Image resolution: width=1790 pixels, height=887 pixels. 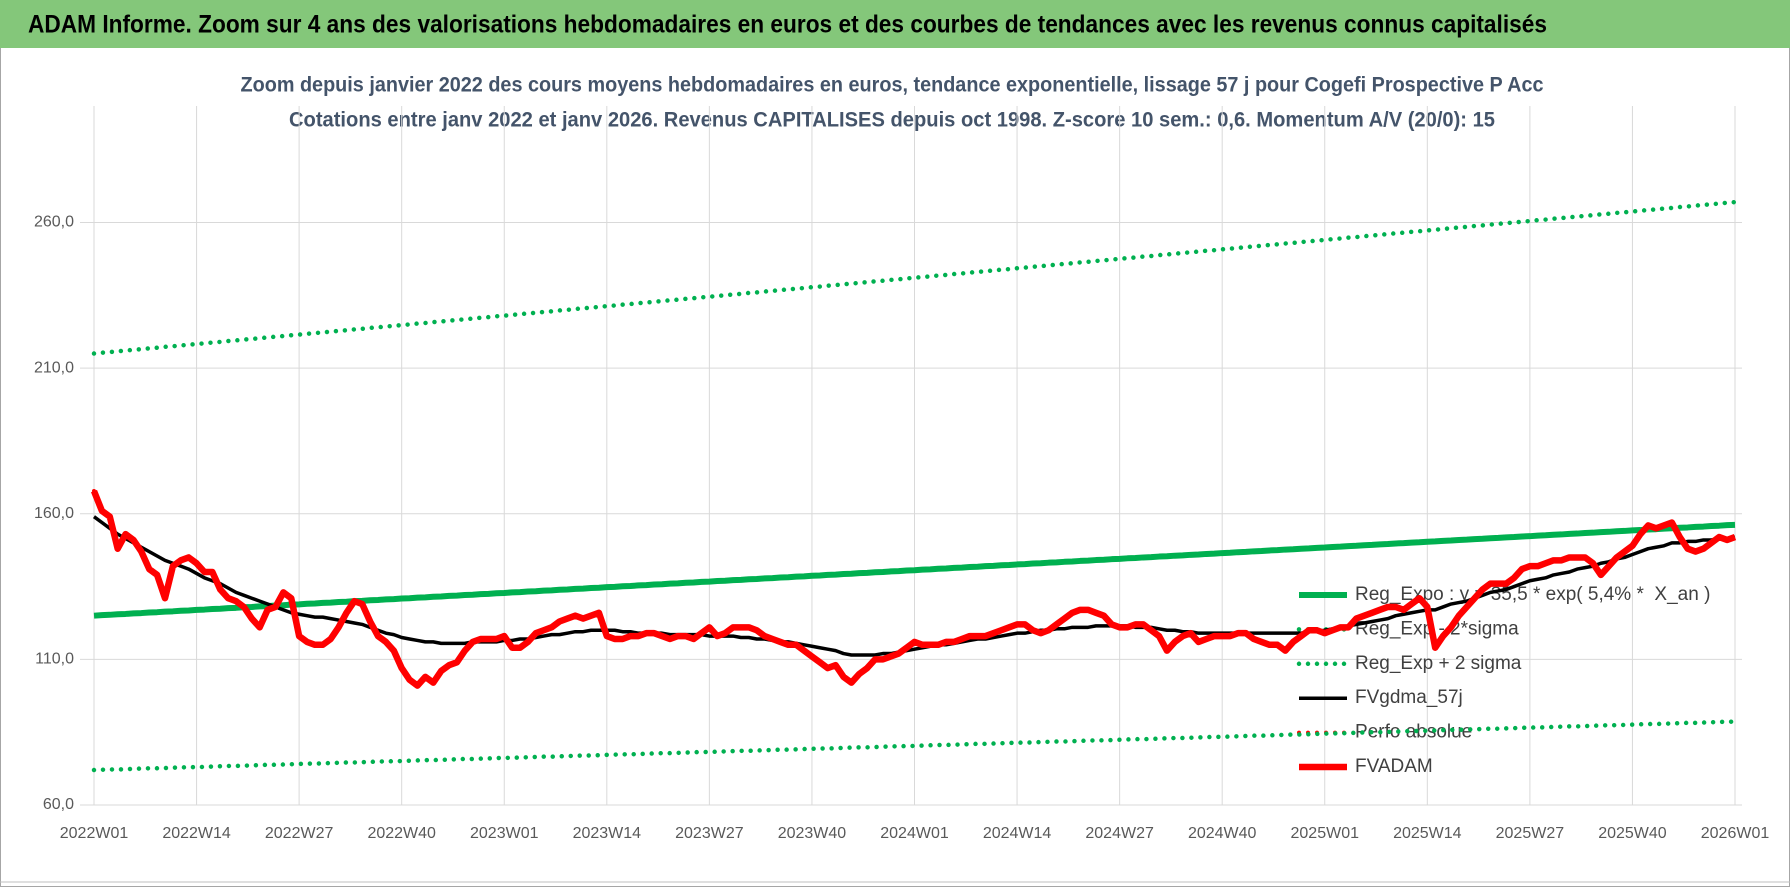 I want to click on x-tick-label: 2026W01, so click(x=1735, y=833).